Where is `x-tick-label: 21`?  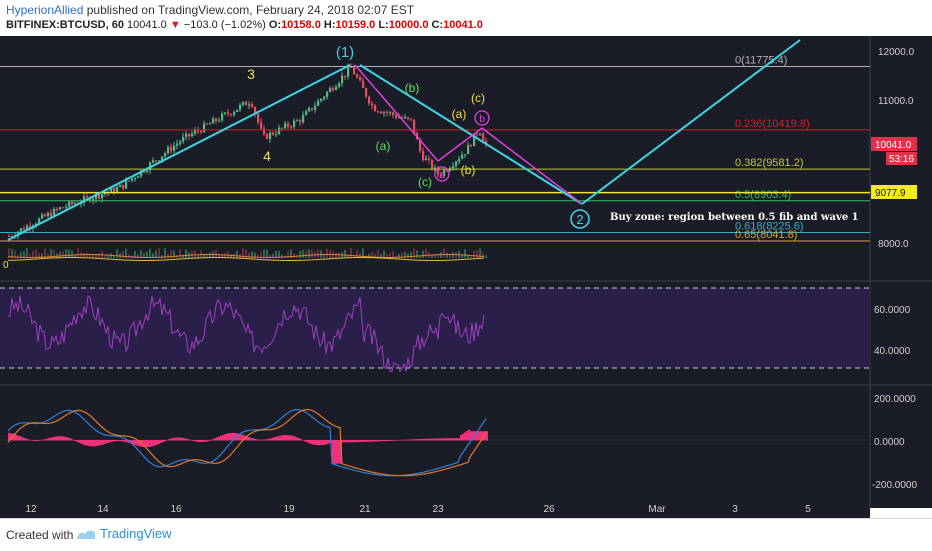
x-tick-label: 21 is located at coordinates (365, 509).